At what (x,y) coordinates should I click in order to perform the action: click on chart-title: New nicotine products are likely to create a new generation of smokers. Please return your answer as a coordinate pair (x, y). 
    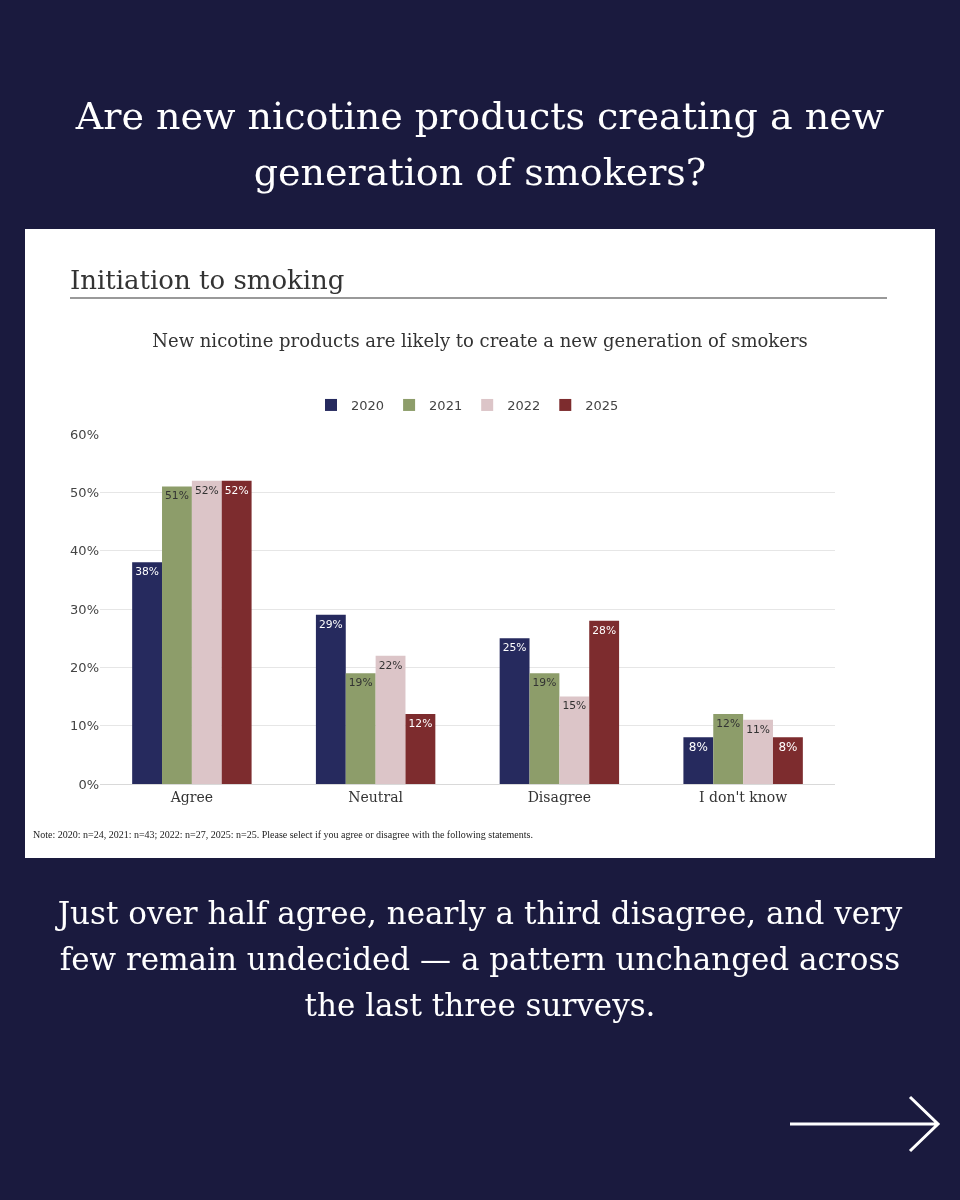
    Looking at the image, I should click on (480, 340).